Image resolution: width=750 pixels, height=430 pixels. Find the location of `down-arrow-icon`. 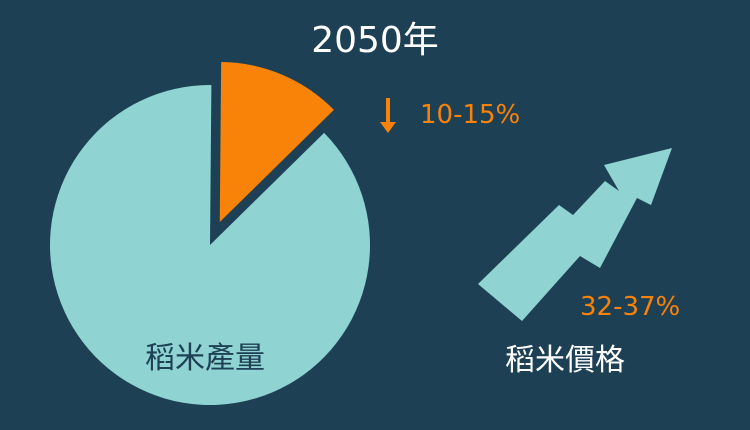

down-arrow-icon is located at coordinates (388, 115).